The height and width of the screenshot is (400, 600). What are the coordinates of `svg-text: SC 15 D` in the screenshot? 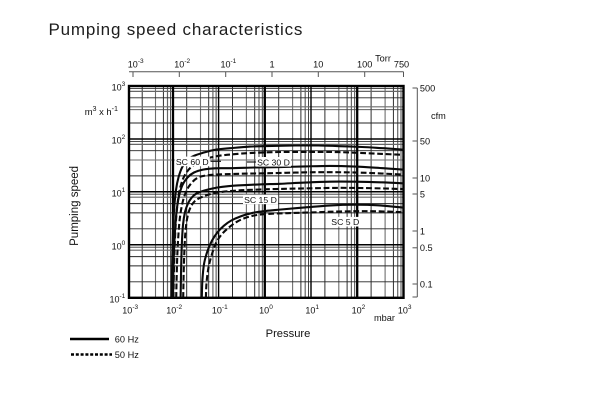 It's located at (260, 200).